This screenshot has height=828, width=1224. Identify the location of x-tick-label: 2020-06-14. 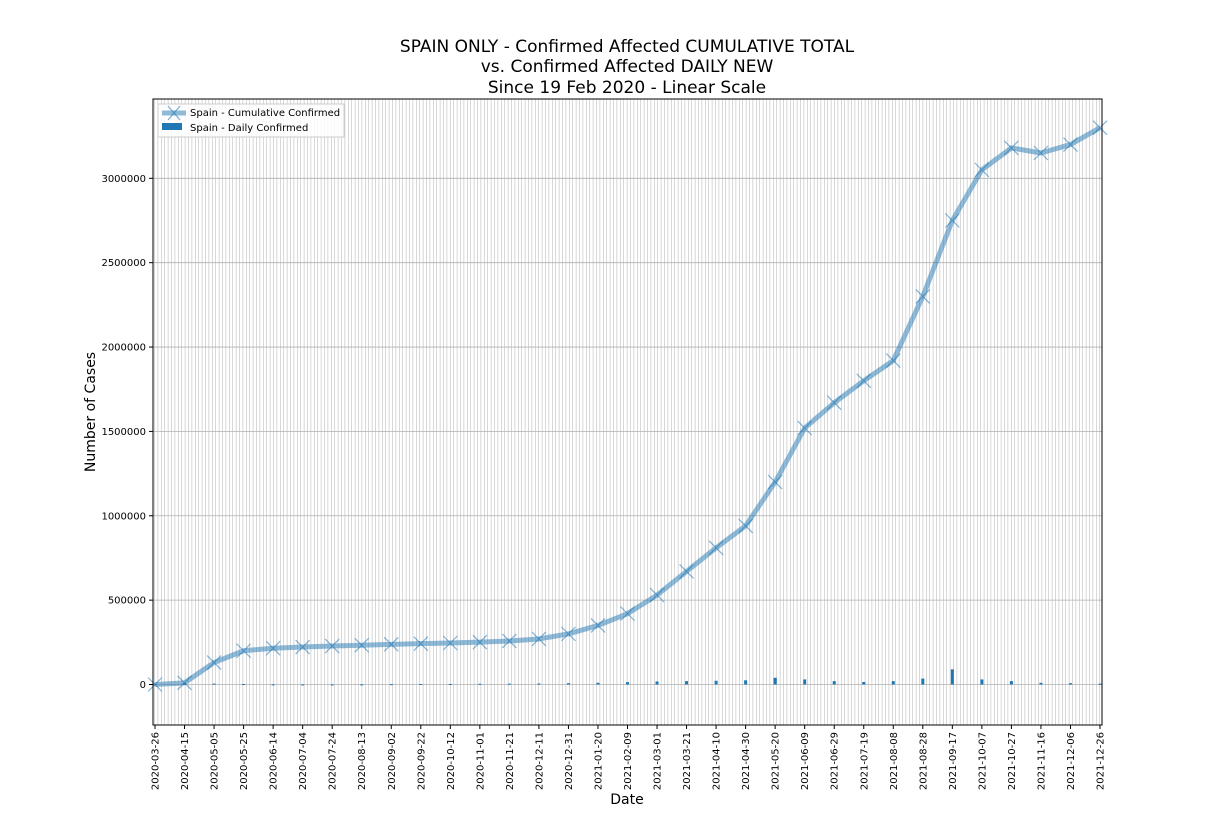
(274, 761).